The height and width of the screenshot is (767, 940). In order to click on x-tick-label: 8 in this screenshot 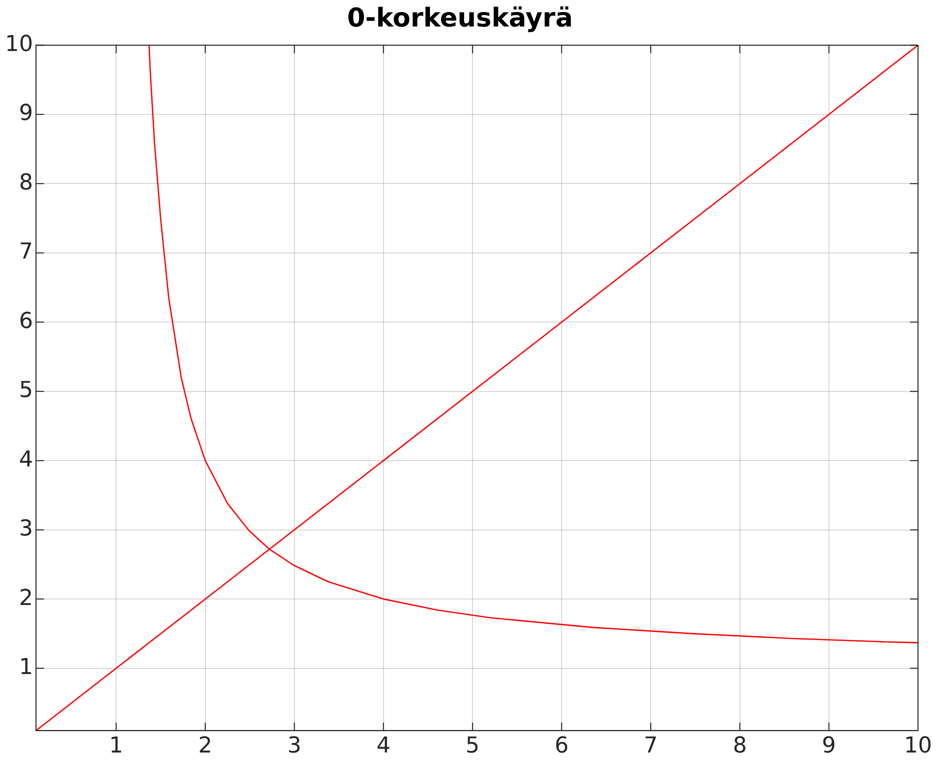, I will do `click(739, 746)`.